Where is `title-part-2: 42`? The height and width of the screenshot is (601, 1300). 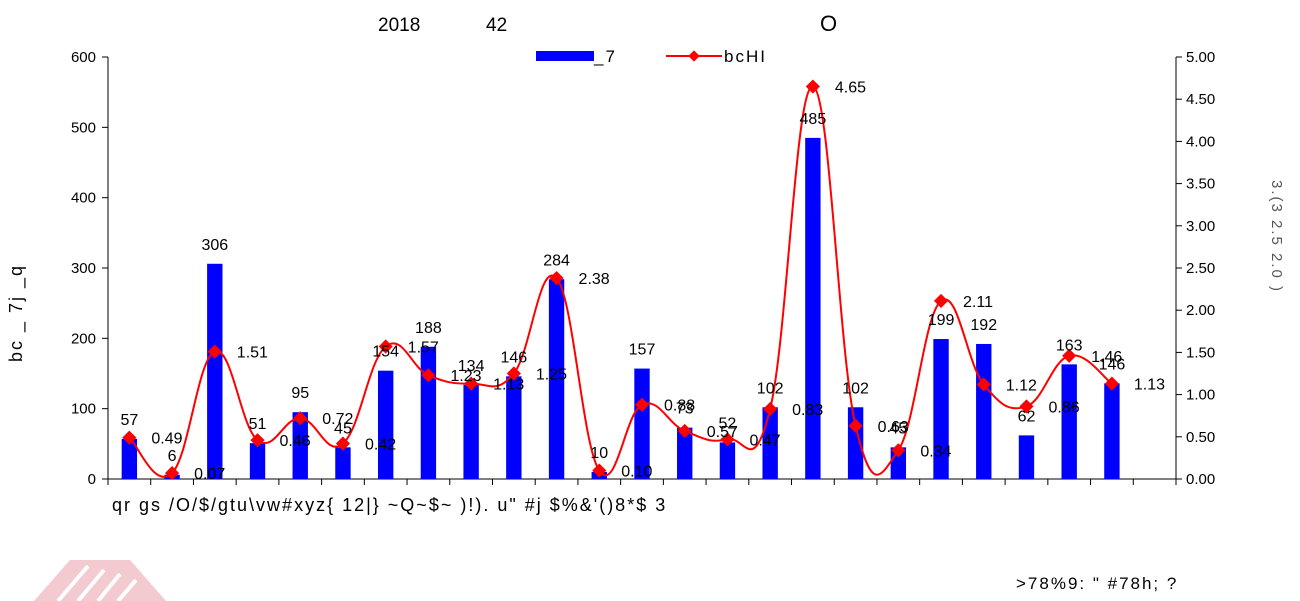
title-part-2: 42 is located at coordinates (496, 25).